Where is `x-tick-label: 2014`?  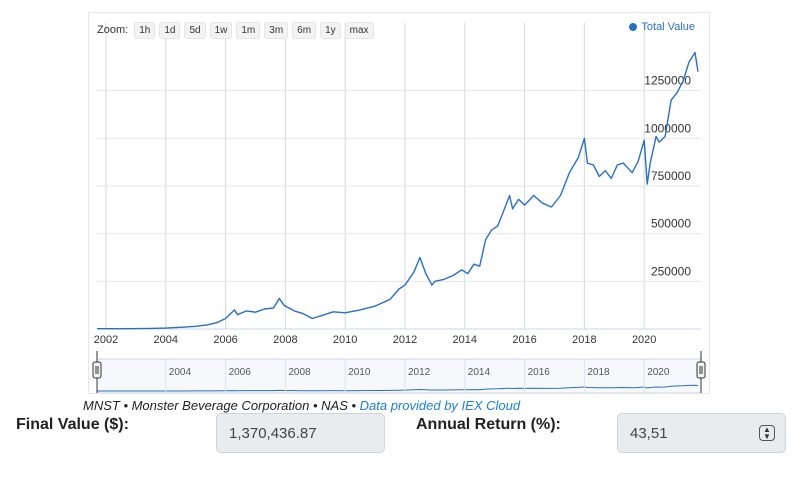
x-tick-label: 2014 is located at coordinates (465, 340).